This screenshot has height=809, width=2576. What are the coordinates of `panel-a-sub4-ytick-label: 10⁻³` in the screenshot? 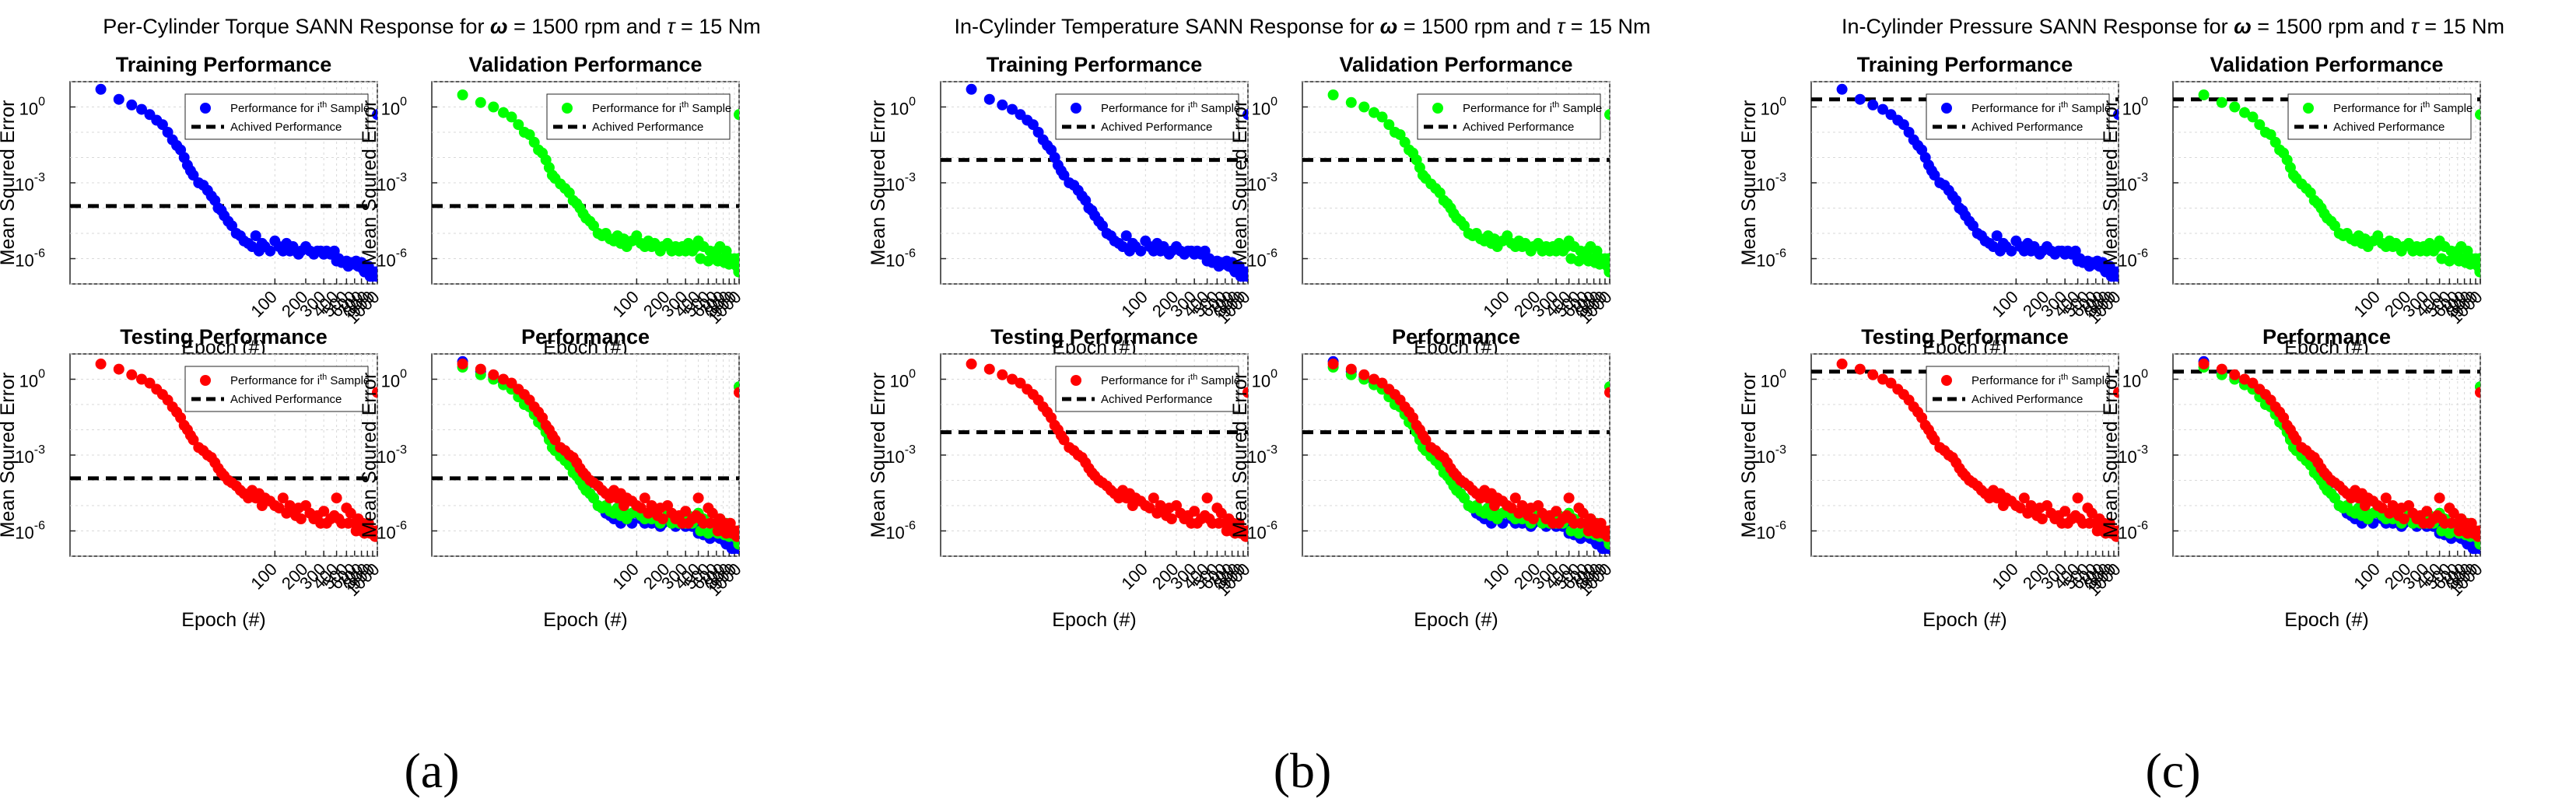 It's located at (392, 455).